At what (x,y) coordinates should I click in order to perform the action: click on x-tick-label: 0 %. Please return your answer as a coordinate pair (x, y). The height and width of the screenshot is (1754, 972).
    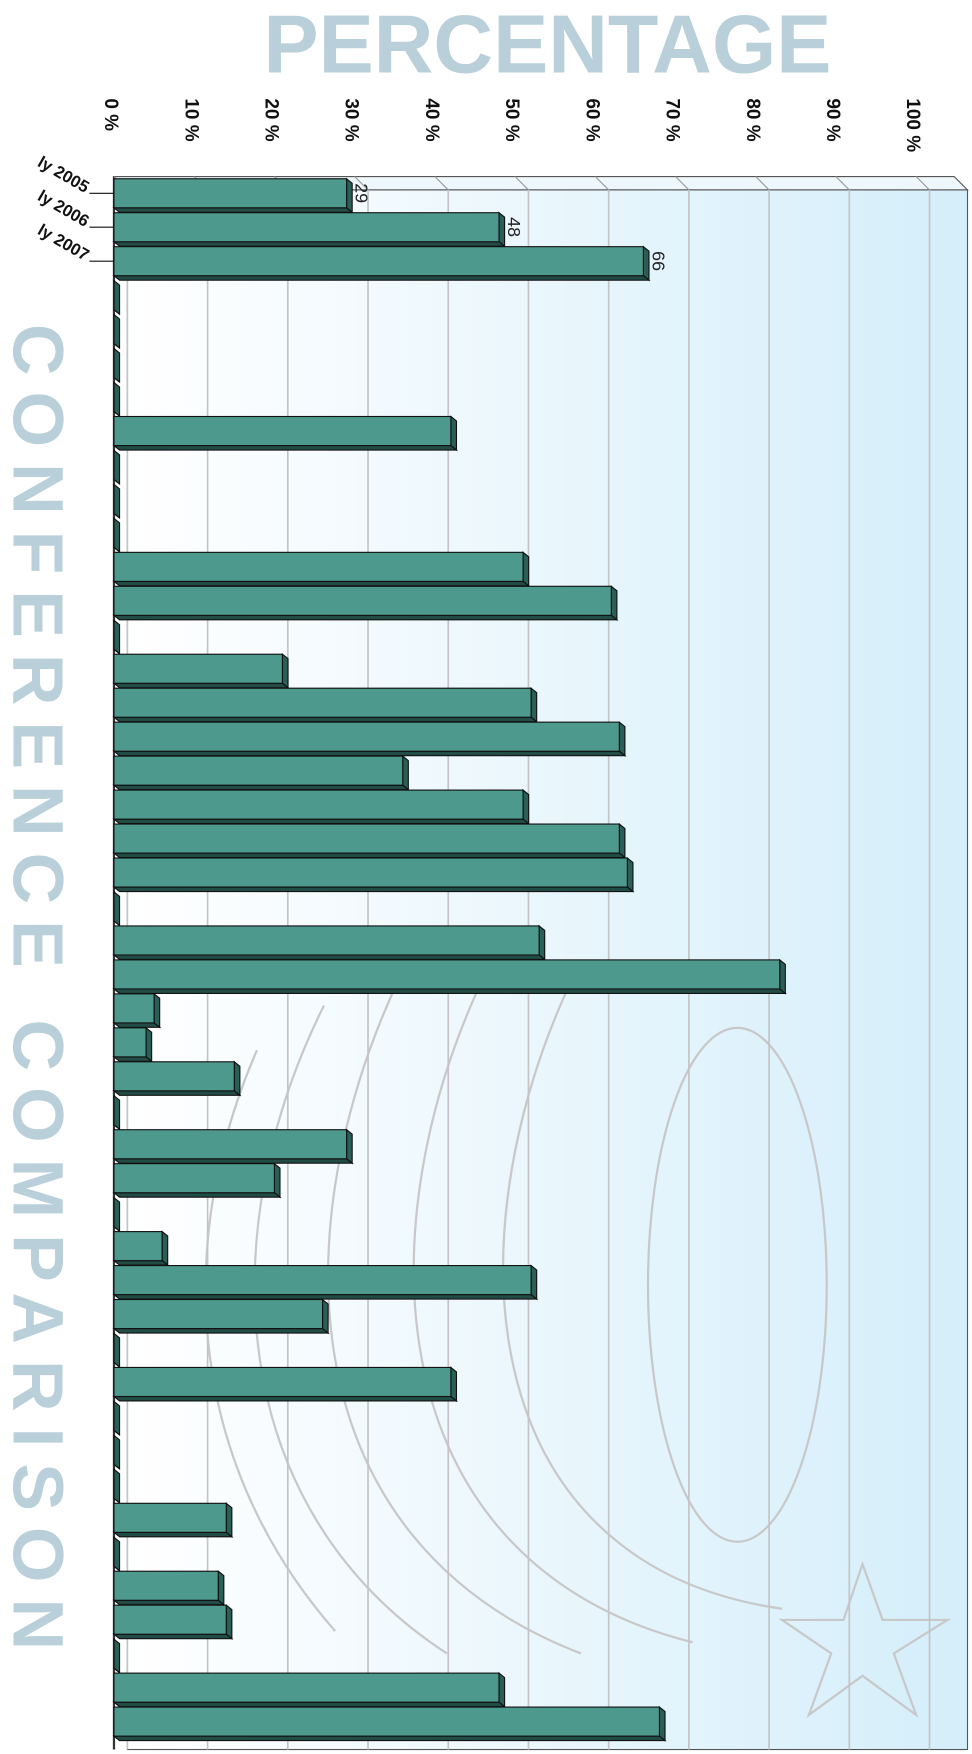
    Looking at the image, I should click on (110, 114).